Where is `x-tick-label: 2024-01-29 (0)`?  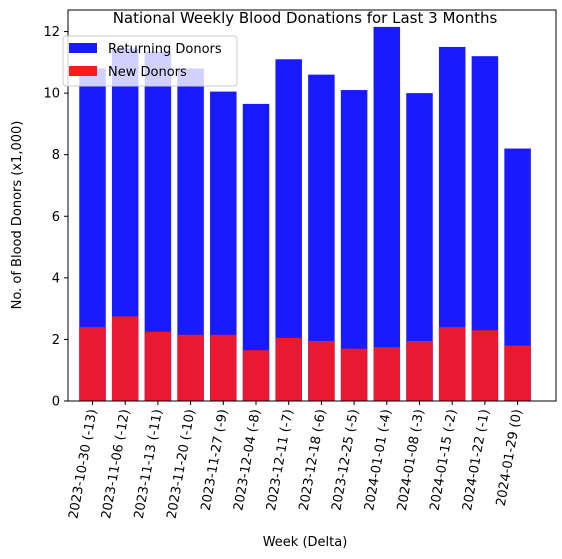
x-tick-label: 2024-01-29 (0) is located at coordinates (510, 457).